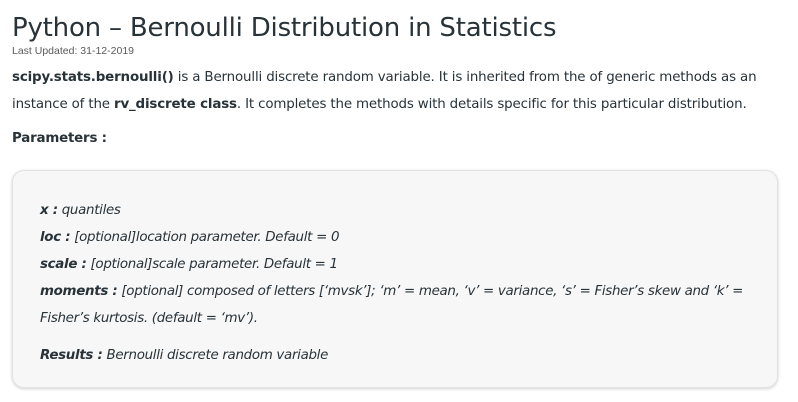  What do you see at coordinates (71, 355) in the screenshot?
I see `results-name: Results :` at bounding box center [71, 355].